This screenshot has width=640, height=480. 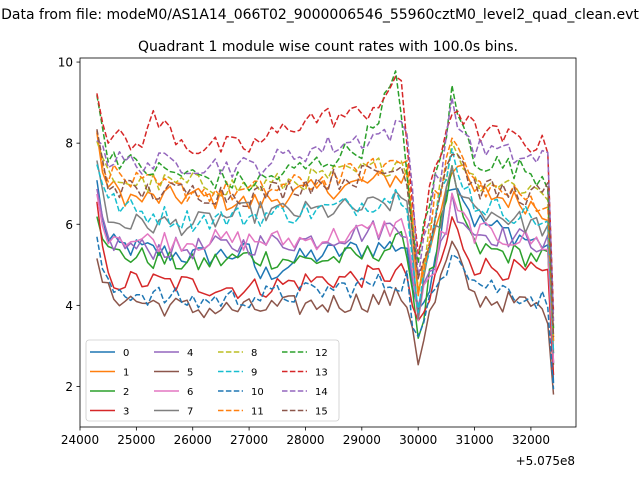 What do you see at coordinates (254, 353) in the screenshot?
I see `legend-label-8: 8` at bounding box center [254, 353].